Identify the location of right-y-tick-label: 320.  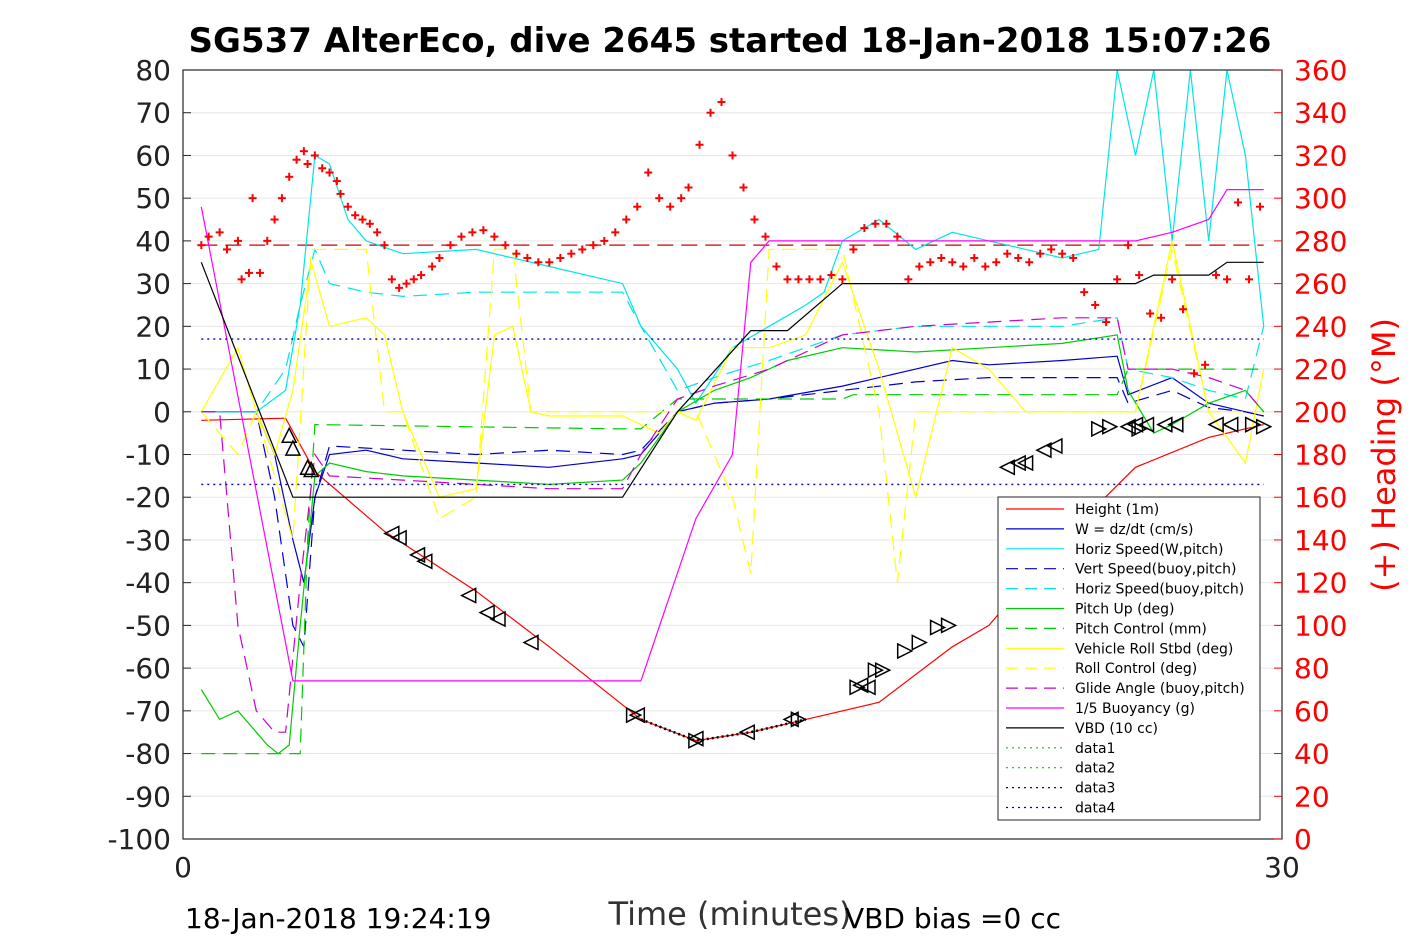
(1320, 155).